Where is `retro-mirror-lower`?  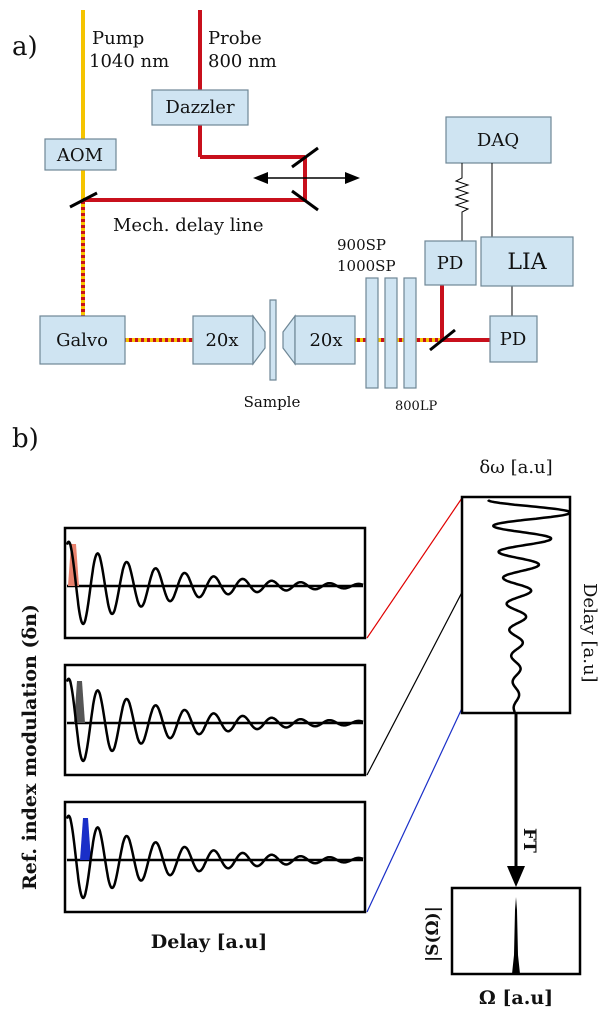 retro-mirror-lower is located at coordinates (305, 200).